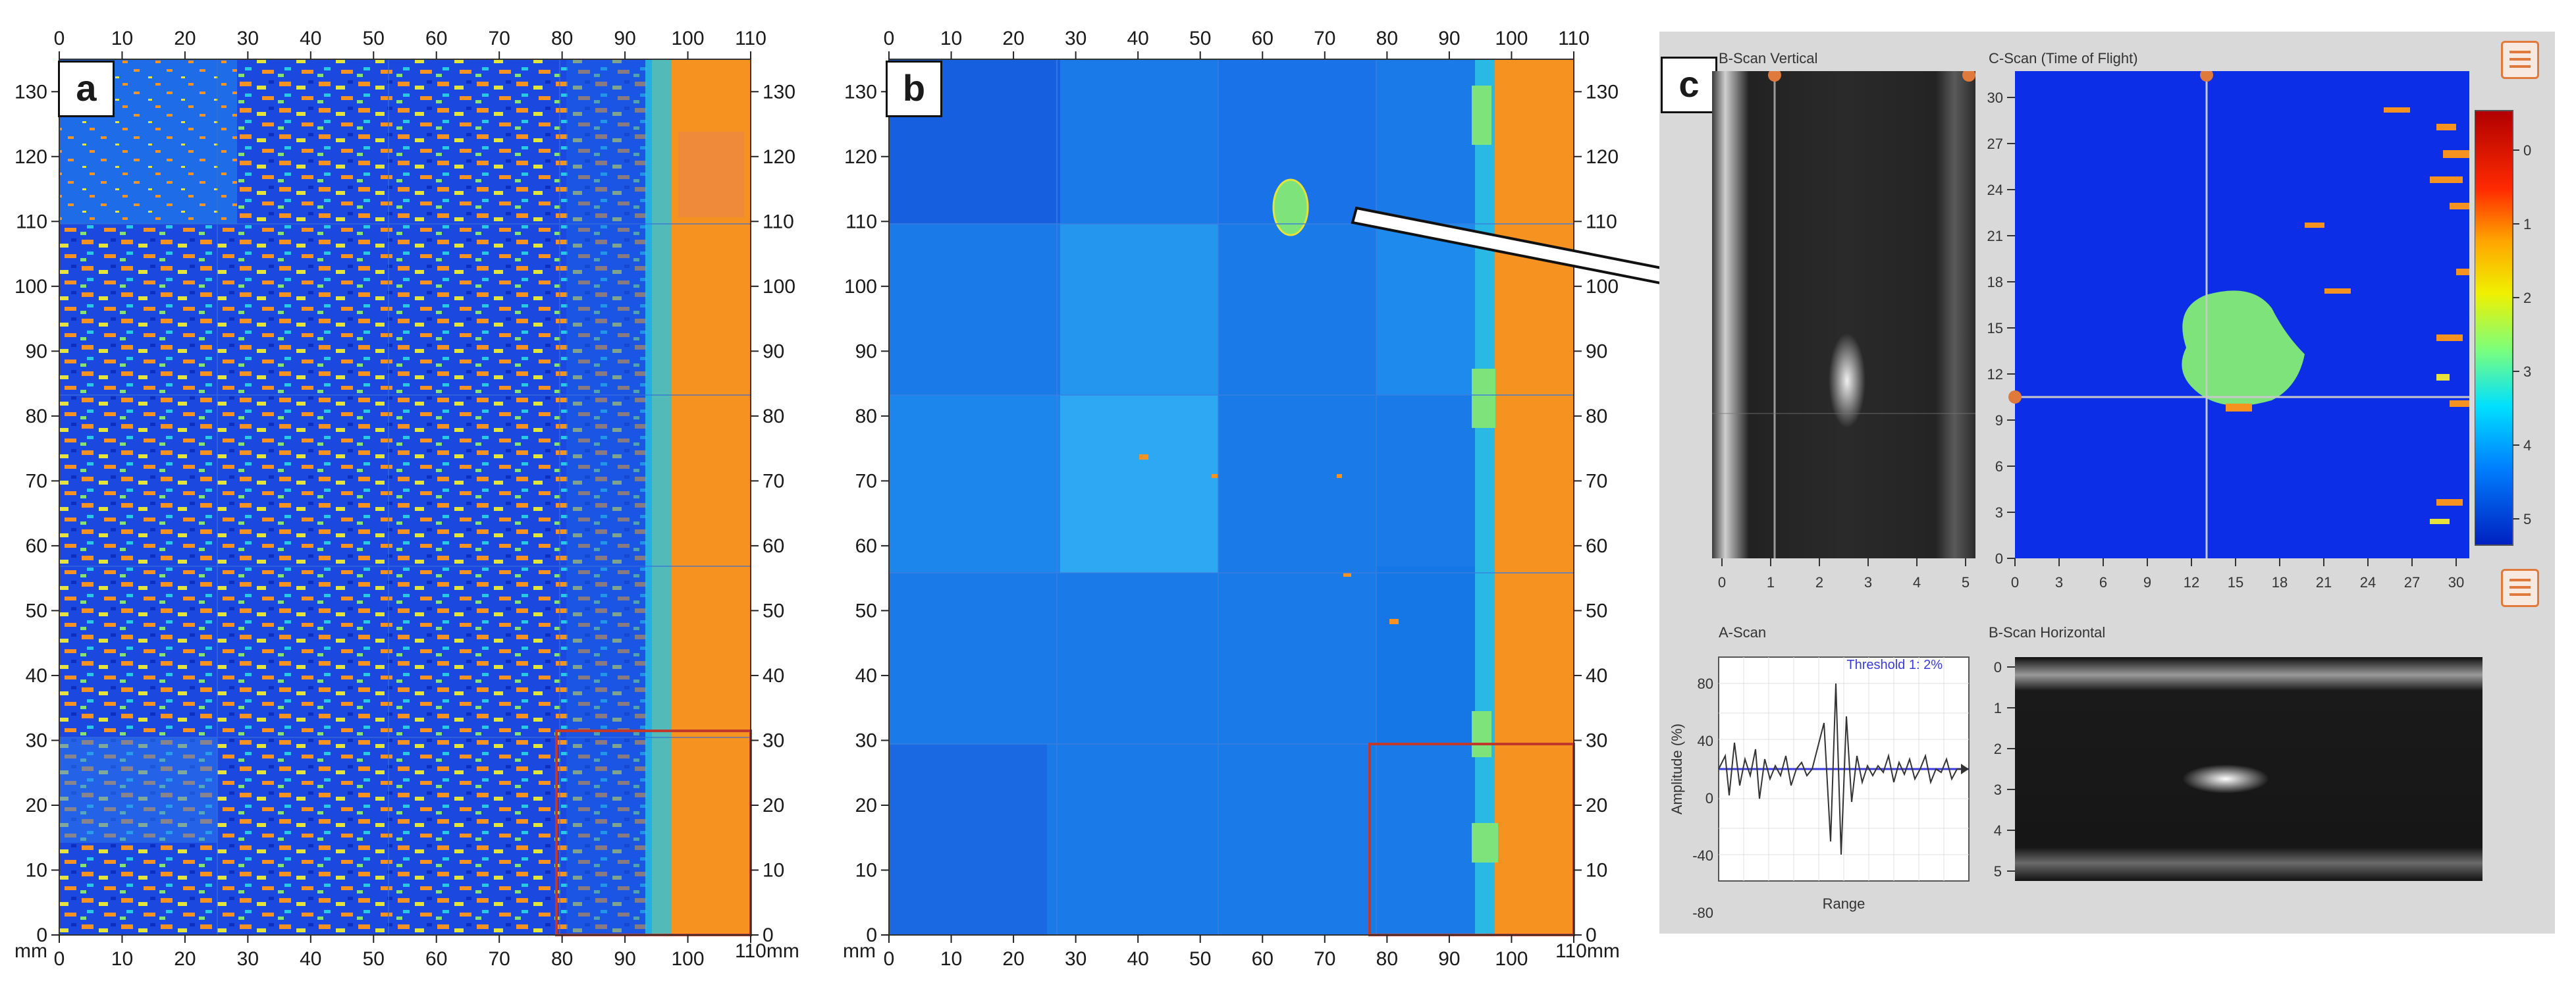  I want to click on cscan-x-tick: 6, so click(2103, 582).